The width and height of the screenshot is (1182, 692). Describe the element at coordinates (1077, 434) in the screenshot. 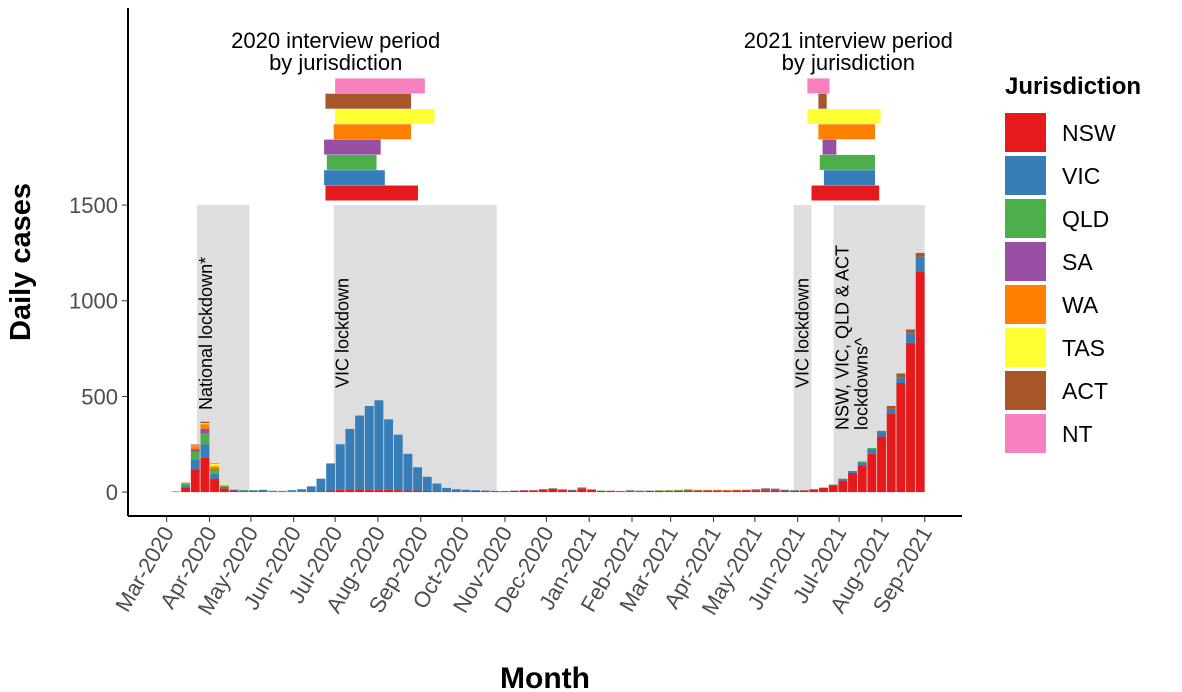

I see `legend-label: NT` at that location.